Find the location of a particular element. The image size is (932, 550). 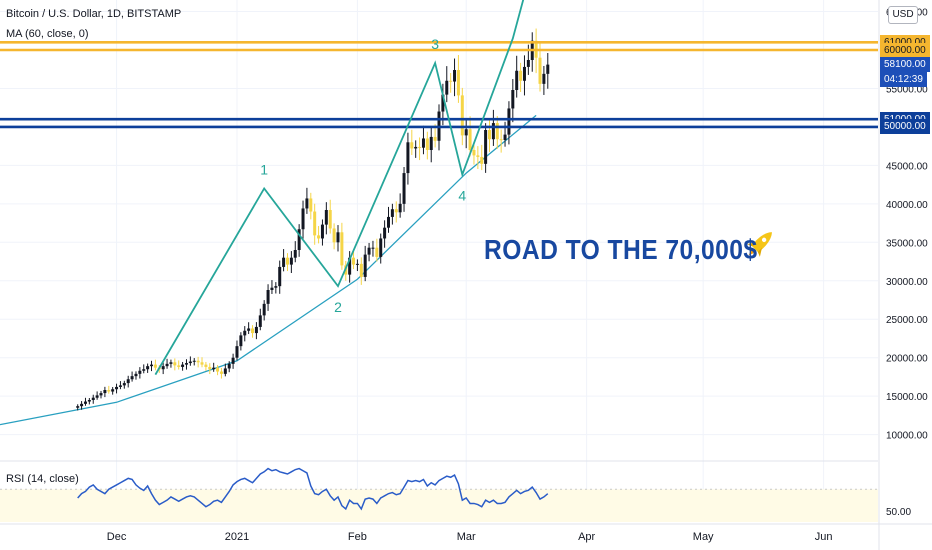

y-tick-label: 10000.00 is located at coordinates (907, 436).